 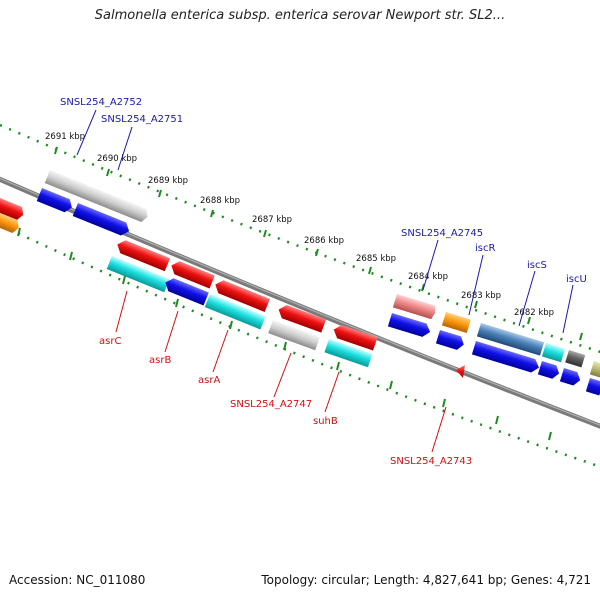 I want to click on ruler-label: 2684 kbp, so click(x=428, y=277).